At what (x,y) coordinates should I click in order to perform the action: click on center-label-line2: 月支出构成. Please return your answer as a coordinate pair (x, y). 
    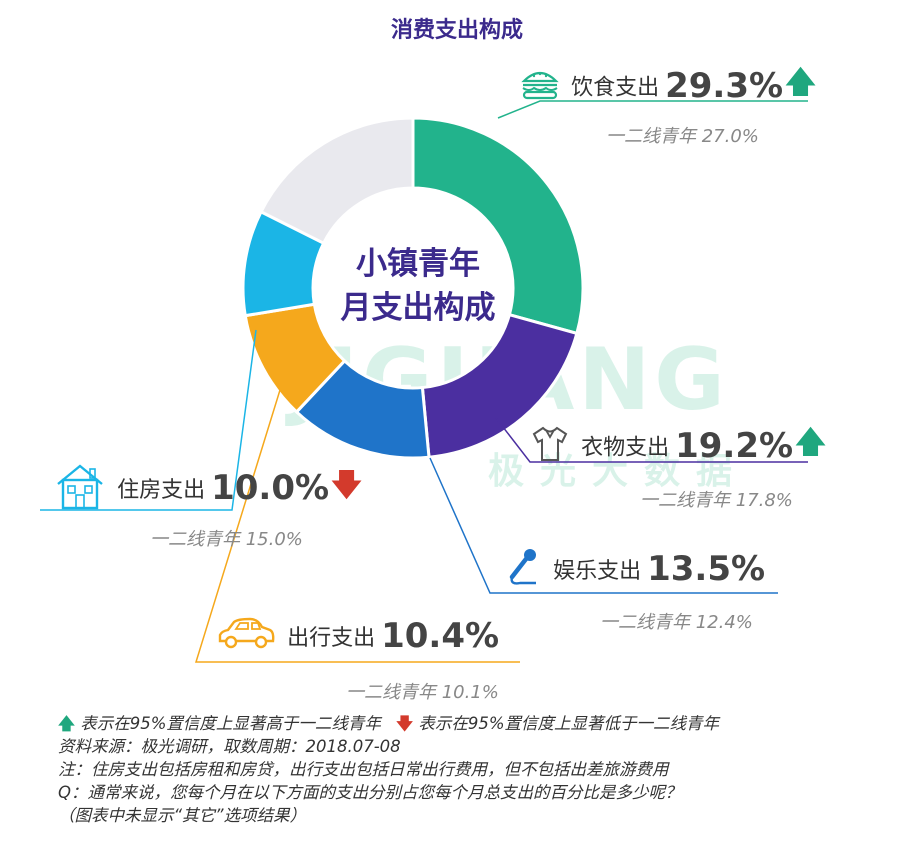
    Looking at the image, I should click on (418, 308).